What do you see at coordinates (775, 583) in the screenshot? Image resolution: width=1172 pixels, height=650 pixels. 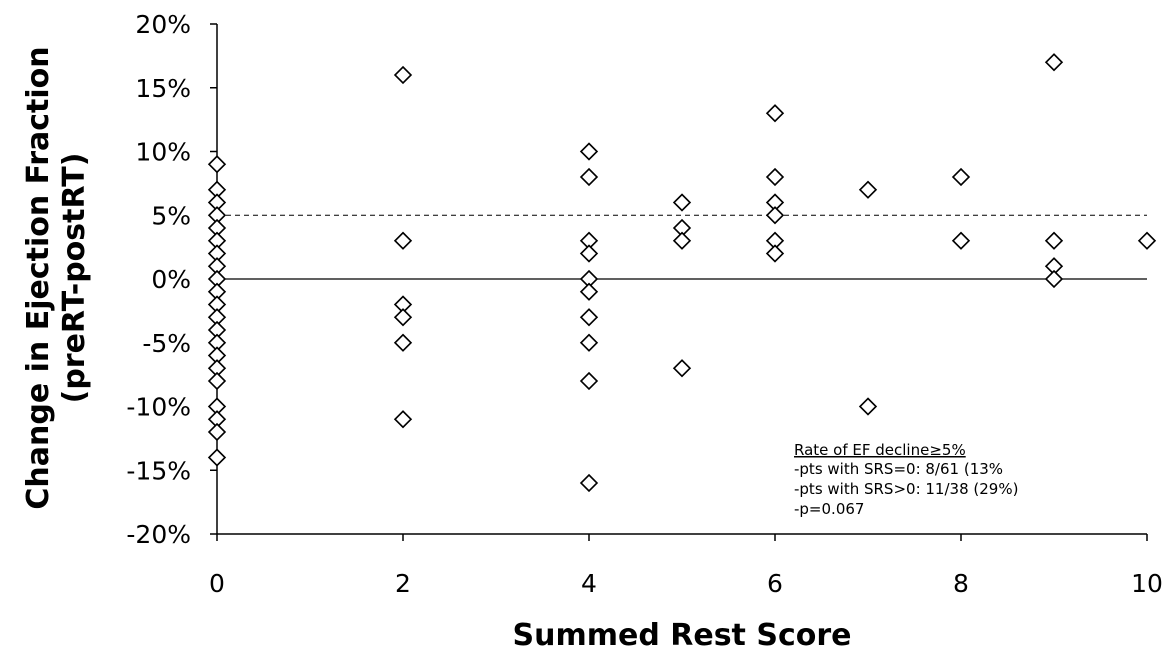 I see `x-tick-label: 6` at bounding box center [775, 583].